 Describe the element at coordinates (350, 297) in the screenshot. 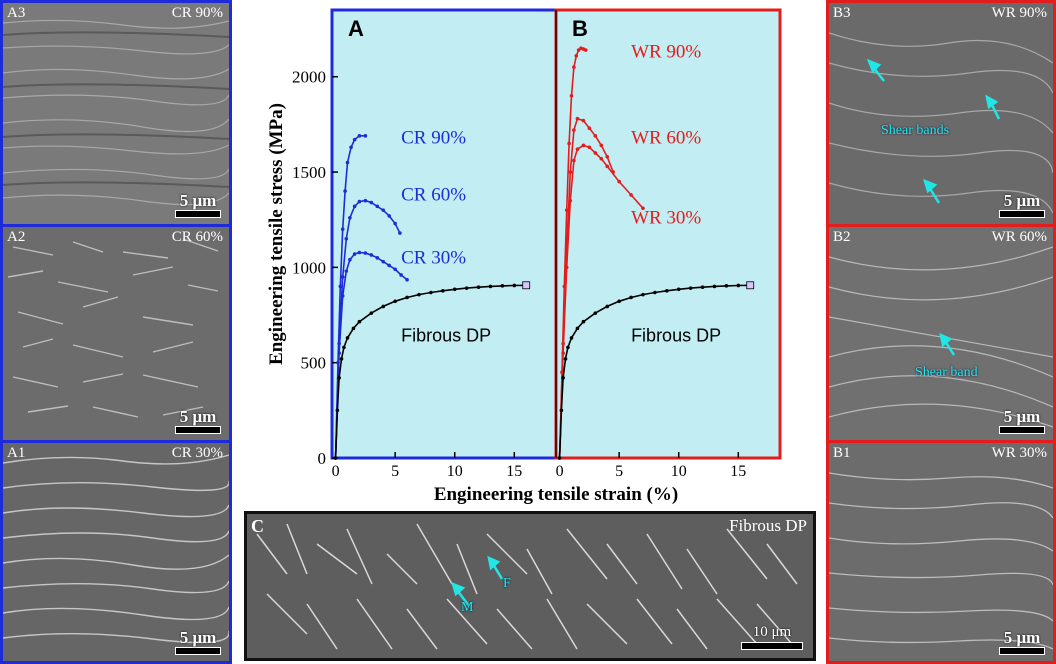

I see `series-line-cr-90-` at that location.